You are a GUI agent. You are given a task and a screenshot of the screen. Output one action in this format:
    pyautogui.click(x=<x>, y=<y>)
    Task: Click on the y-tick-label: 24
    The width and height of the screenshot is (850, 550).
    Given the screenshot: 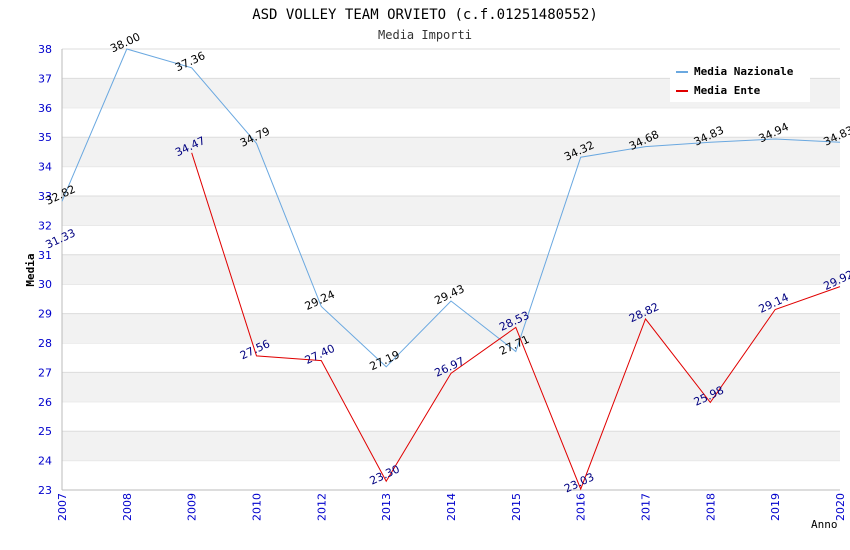 What is the action you would take?
    pyautogui.click(x=45, y=461)
    